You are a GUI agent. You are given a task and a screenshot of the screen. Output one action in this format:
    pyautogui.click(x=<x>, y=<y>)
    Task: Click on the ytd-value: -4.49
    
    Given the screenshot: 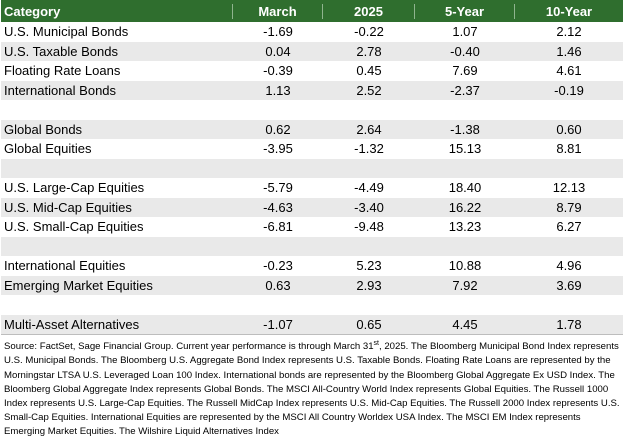 What is the action you would take?
    pyautogui.click(x=369, y=188)
    